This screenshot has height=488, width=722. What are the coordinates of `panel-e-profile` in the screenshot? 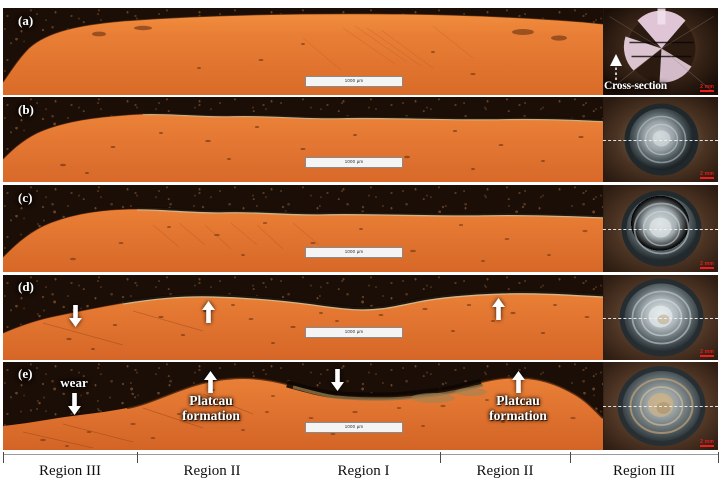 It's located at (303, 413).